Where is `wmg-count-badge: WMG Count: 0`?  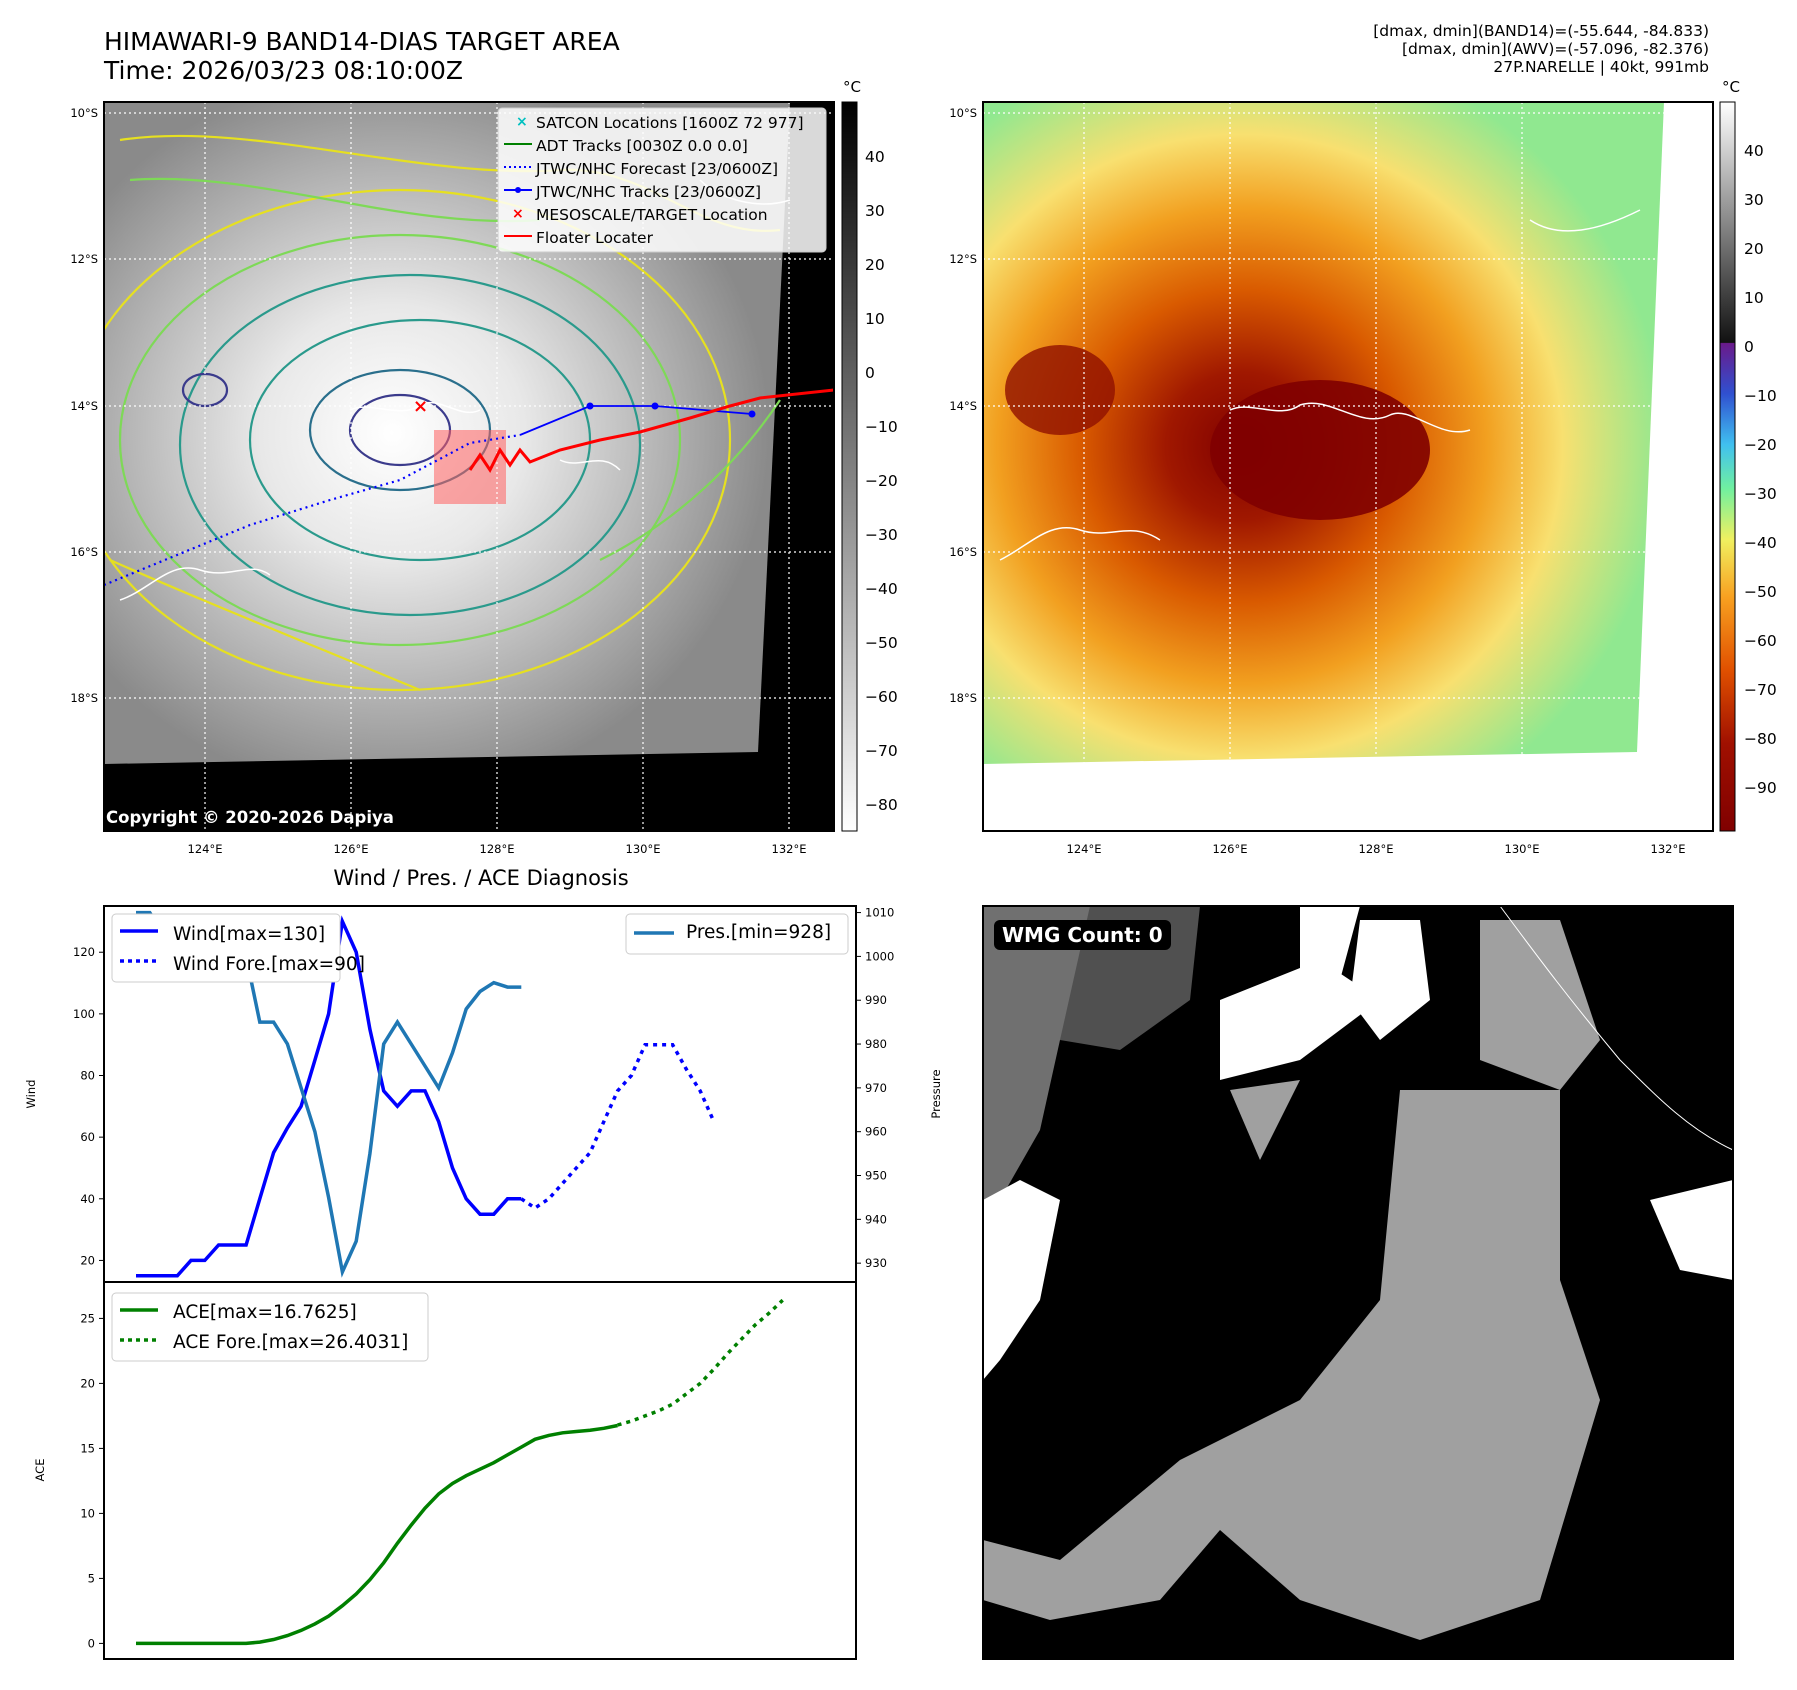 wmg-count-badge: WMG Count: 0 is located at coordinates (1082, 935).